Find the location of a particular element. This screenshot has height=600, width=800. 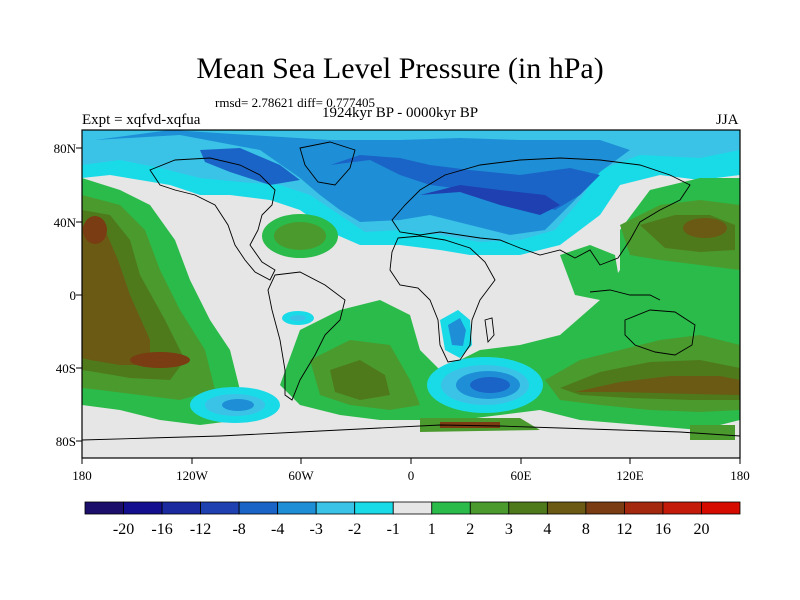

lon-tick-label: 0 is located at coordinates (411, 475).